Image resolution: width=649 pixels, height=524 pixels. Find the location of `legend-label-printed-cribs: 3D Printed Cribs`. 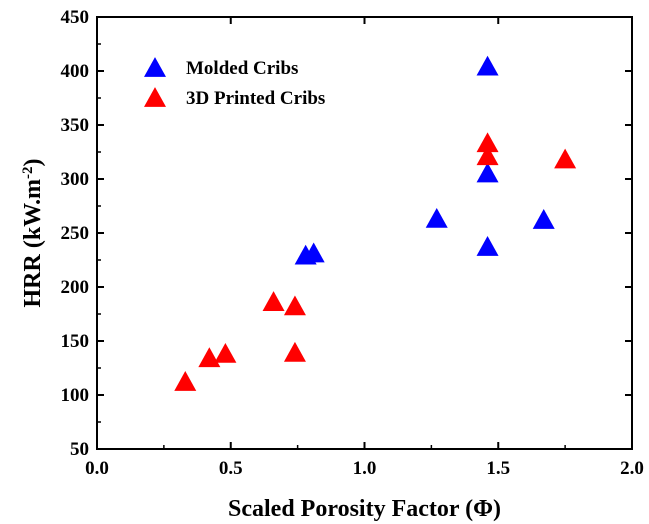

legend-label-printed-cribs: 3D Printed Cribs is located at coordinates (255, 98).